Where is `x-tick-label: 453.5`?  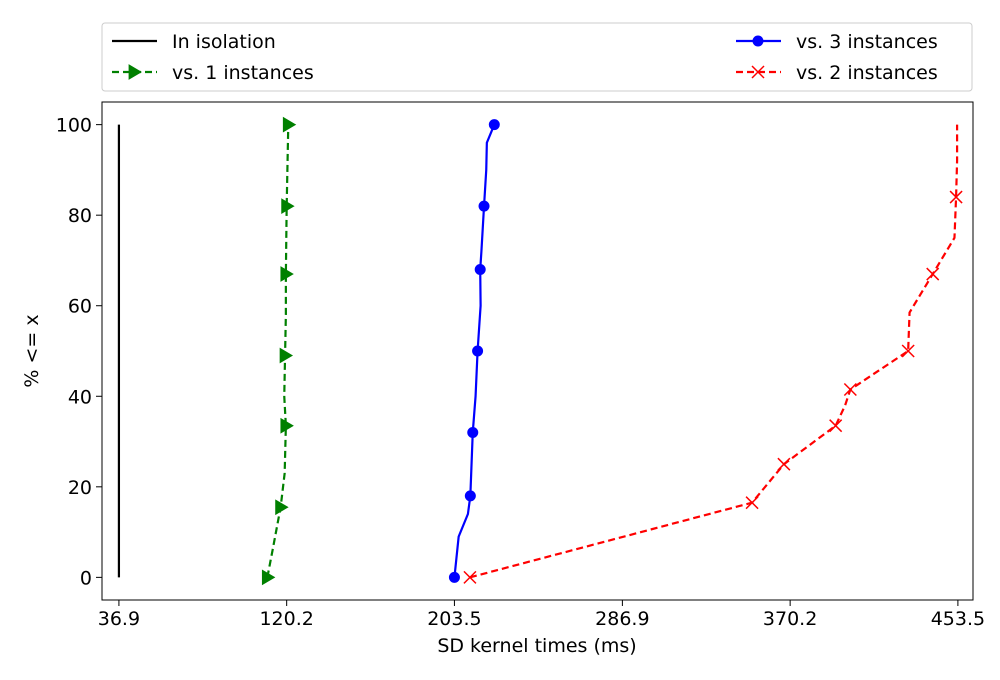 x-tick-label: 453.5 is located at coordinates (958, 619).